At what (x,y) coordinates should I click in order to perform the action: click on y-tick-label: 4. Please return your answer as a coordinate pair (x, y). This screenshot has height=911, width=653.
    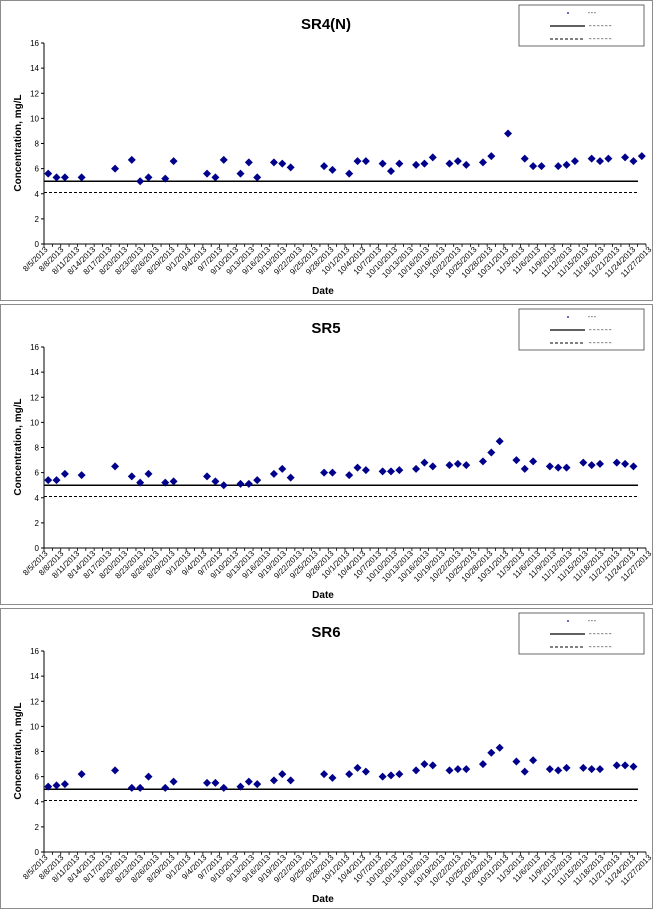
    Looking at the image, I should click on (37, 802).